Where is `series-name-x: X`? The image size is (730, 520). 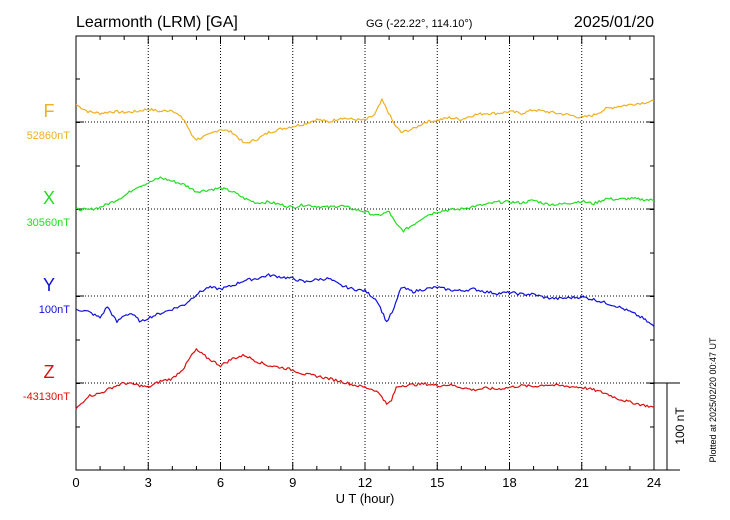 series-name-x: X is located at coordinates (49, 198).